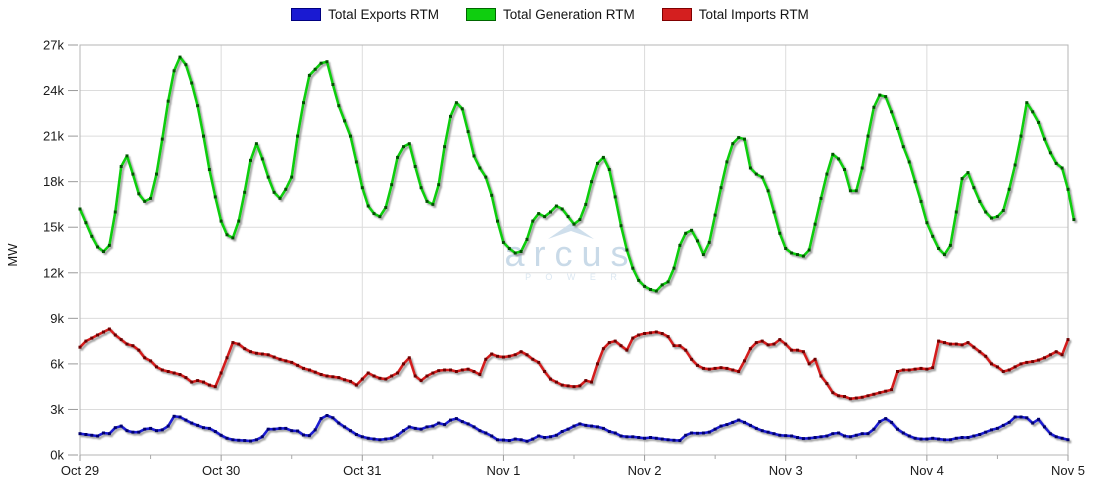 The image size is (1100, 500). Describe the element at coordinates (383, 14) in the screenshot. I see `legend-label-total-exports-rtm: Total Exports RTM` at that location.